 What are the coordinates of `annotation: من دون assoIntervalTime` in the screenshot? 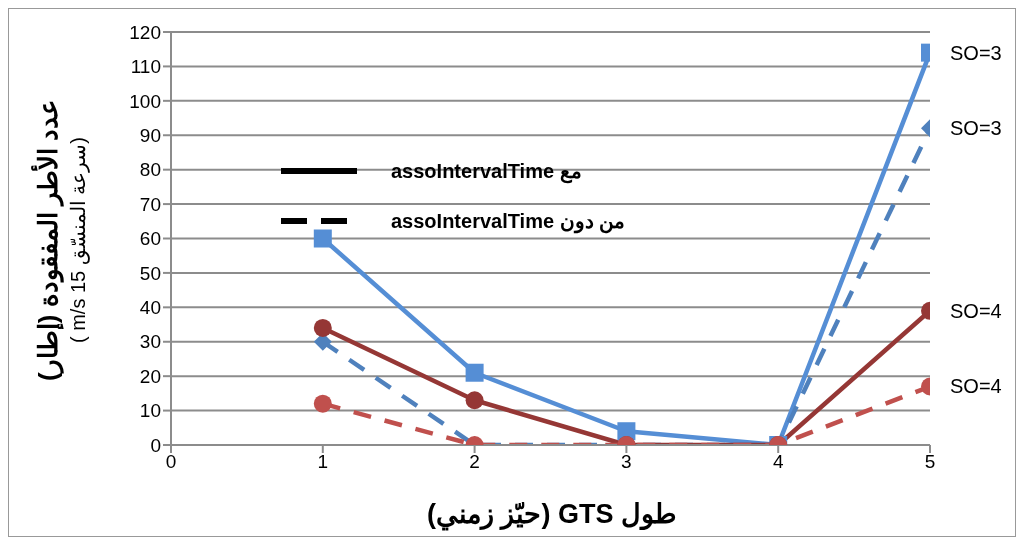 It's located at (508, 221).